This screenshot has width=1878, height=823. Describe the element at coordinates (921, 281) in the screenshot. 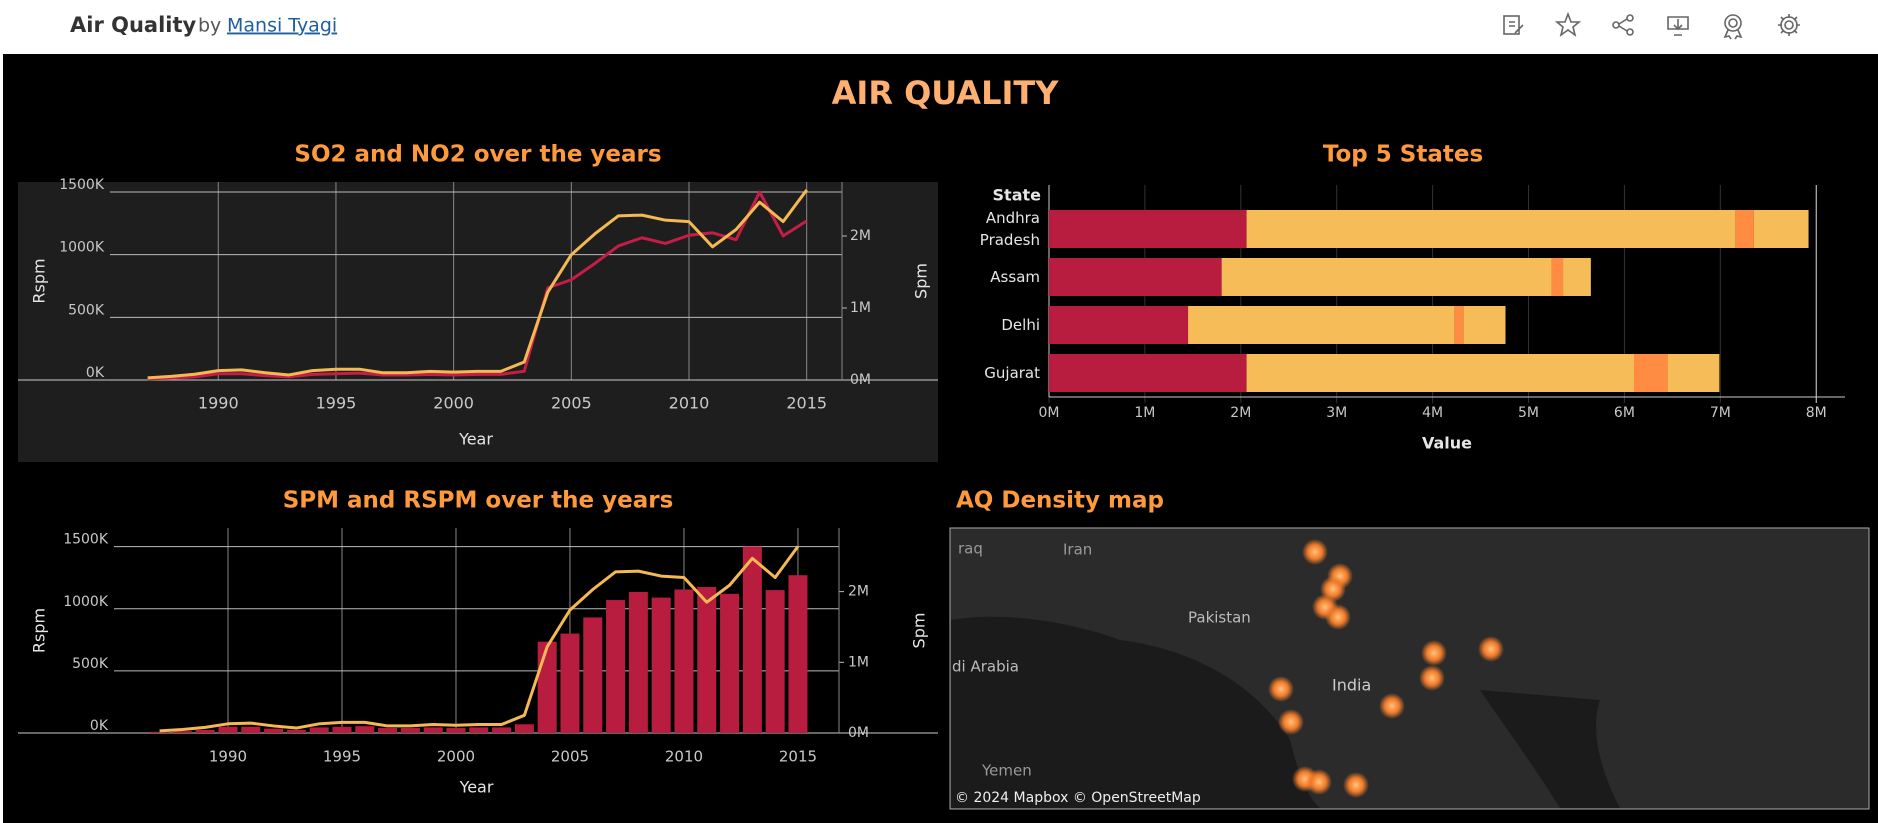

I see `y2-axis-title: Spm` at that location.